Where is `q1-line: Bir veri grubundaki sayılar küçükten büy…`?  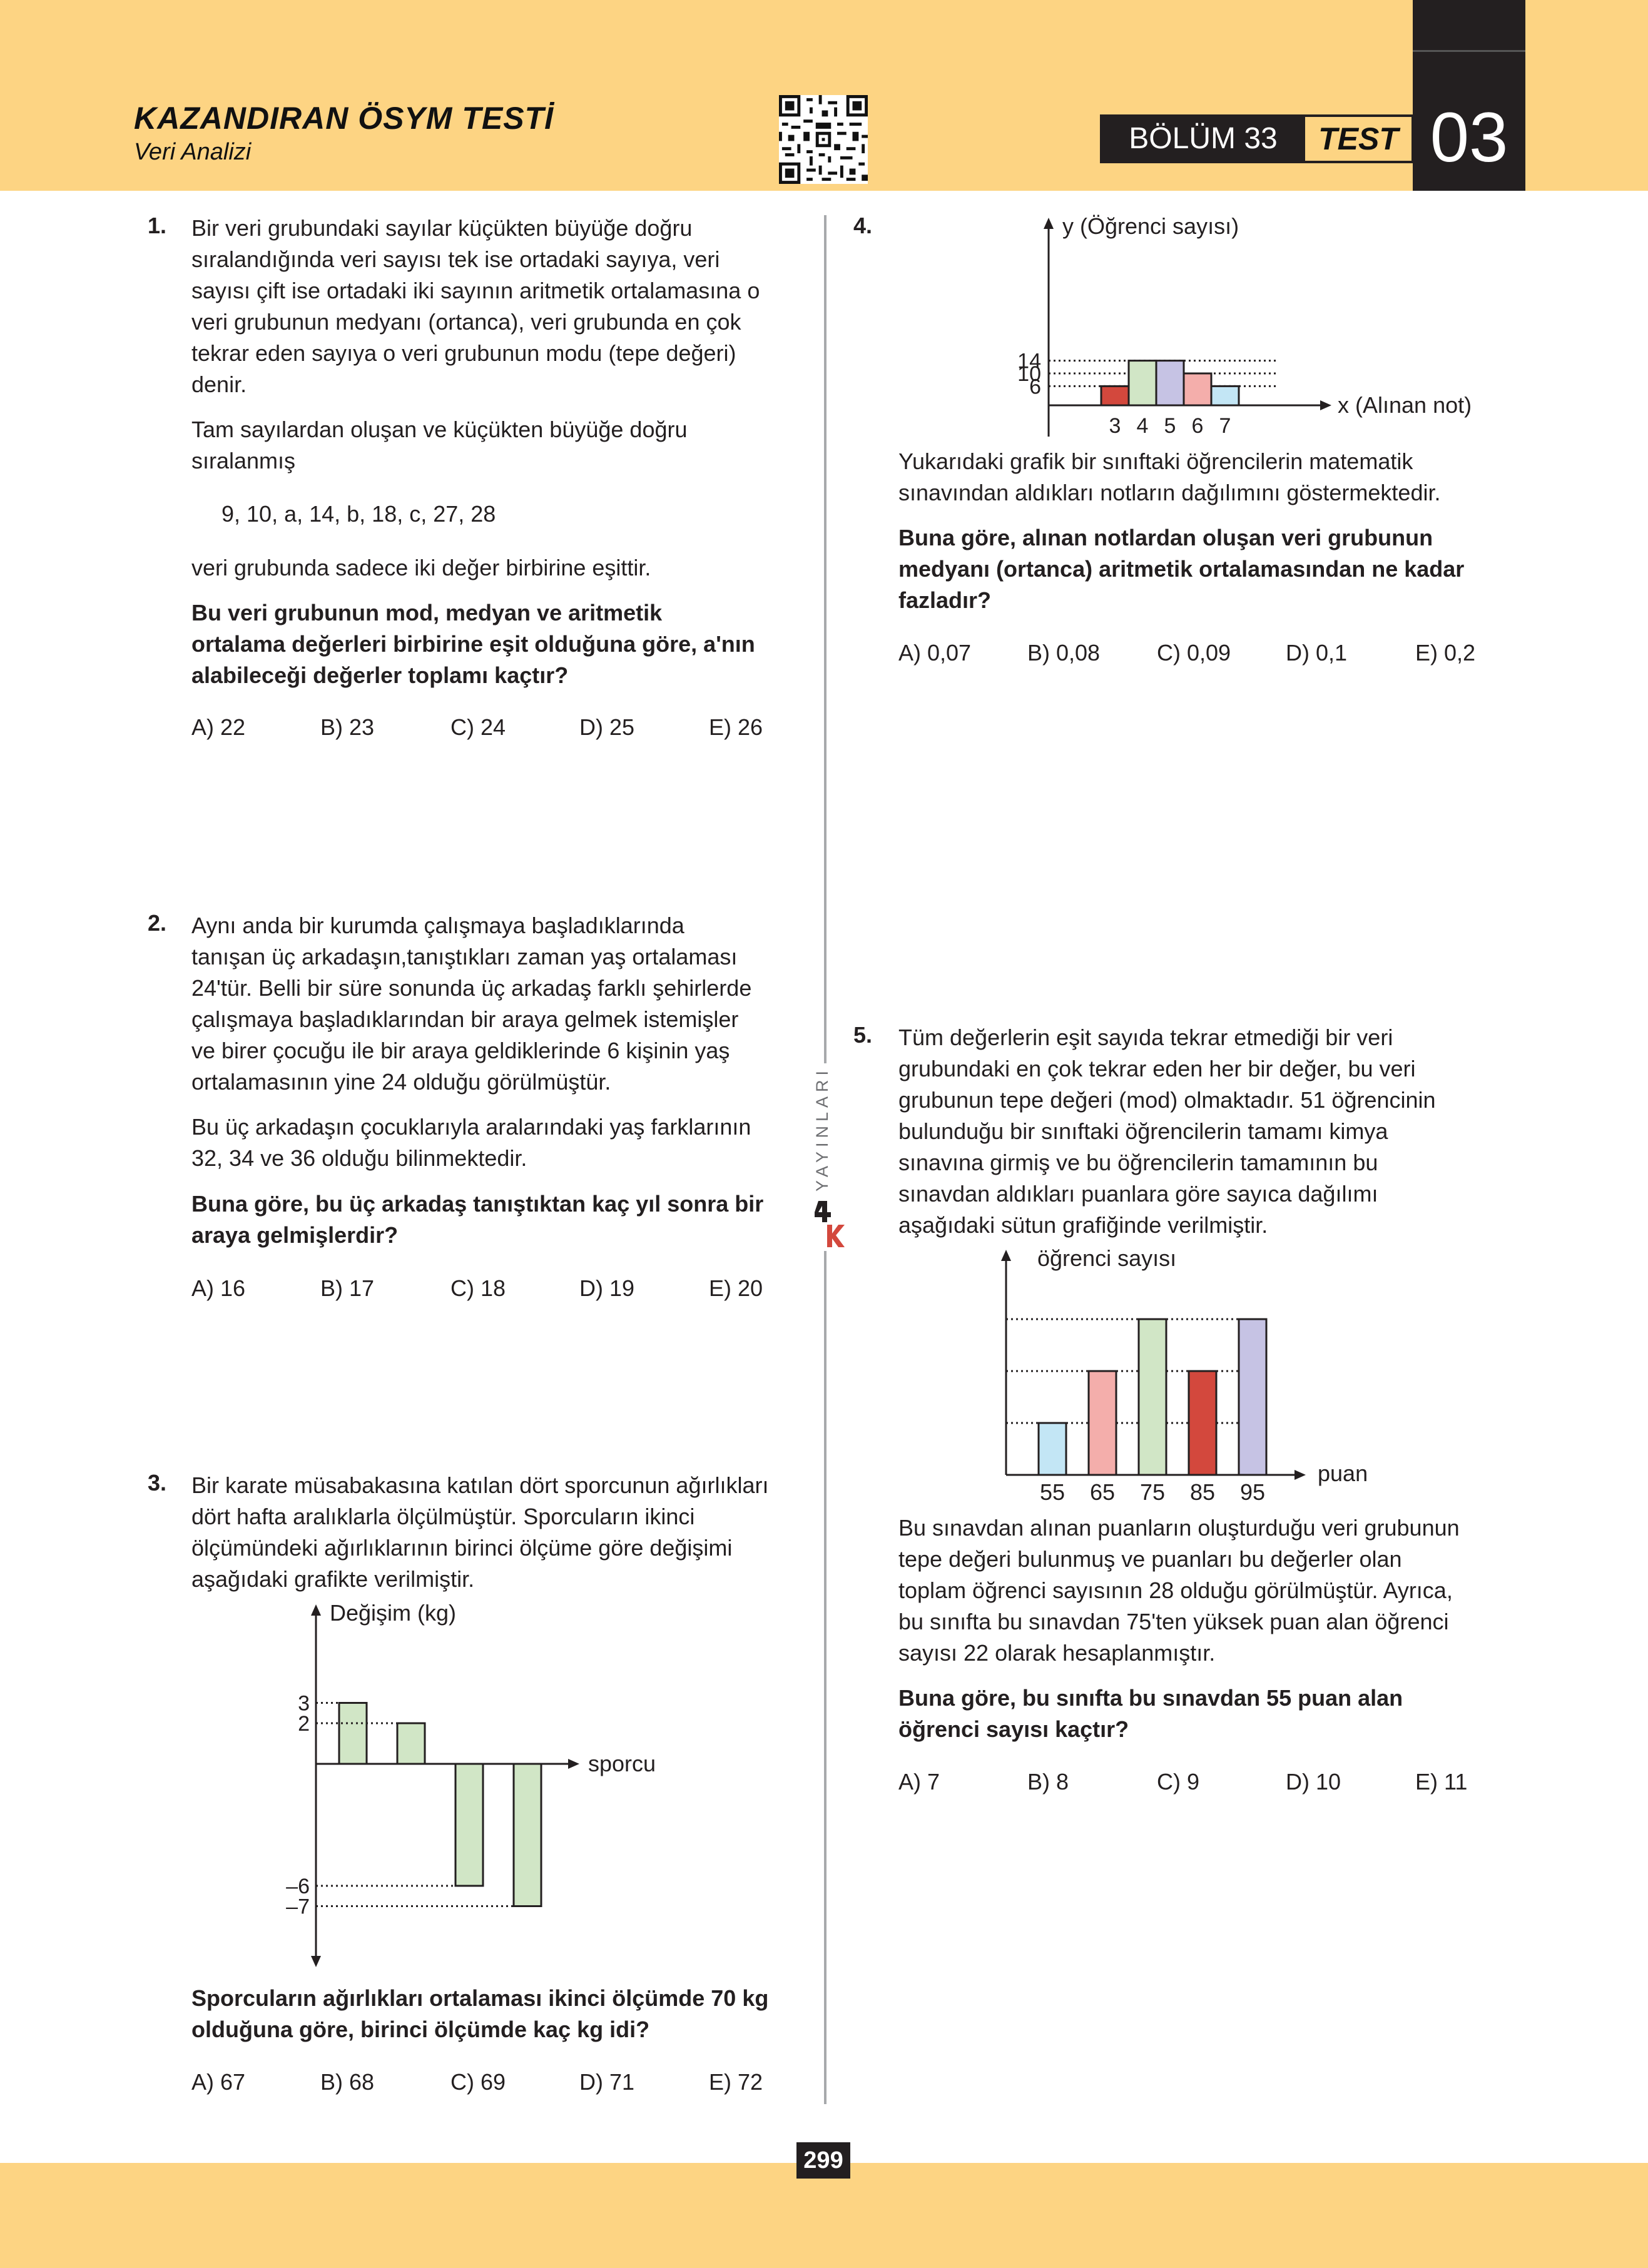
q1-line: Bir veri grubundaki sayılar küçükten büy… is located at coordinates (442, 228).